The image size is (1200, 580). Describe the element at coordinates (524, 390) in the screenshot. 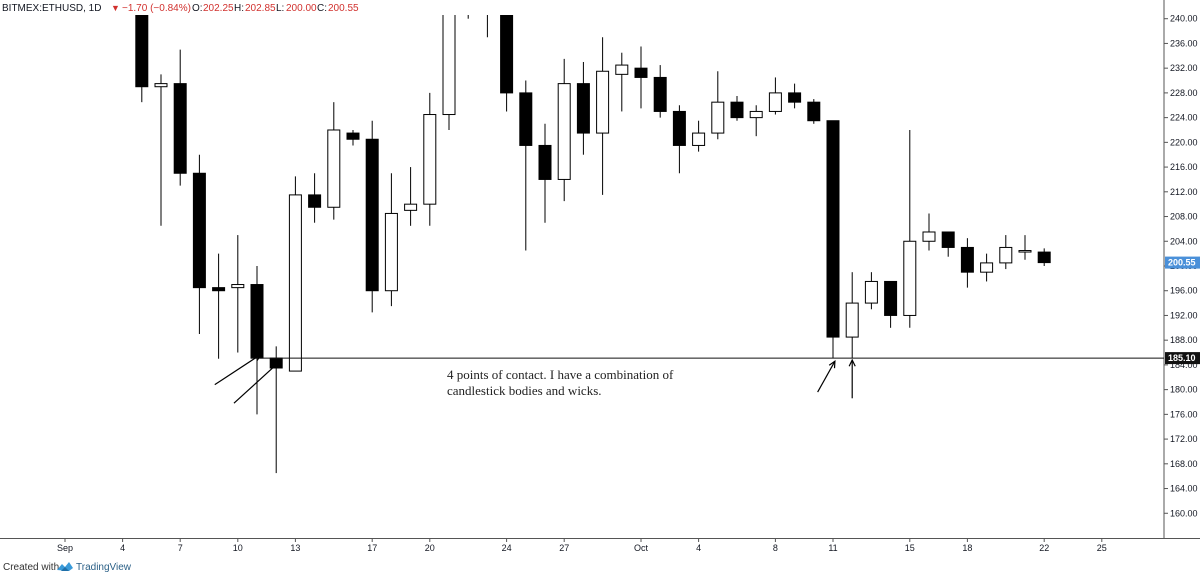

I see `annotation-line-2: candlestick bodies and wicks.` at that location.